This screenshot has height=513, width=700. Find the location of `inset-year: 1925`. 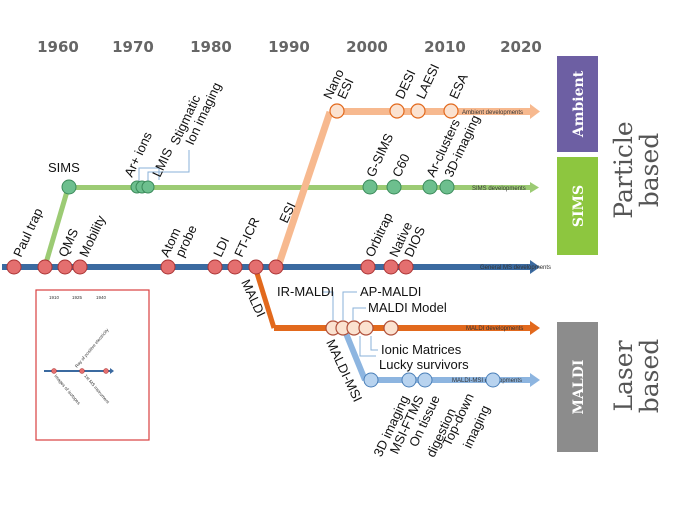

inset-year: 1925 is located at coordinates (77, 297).